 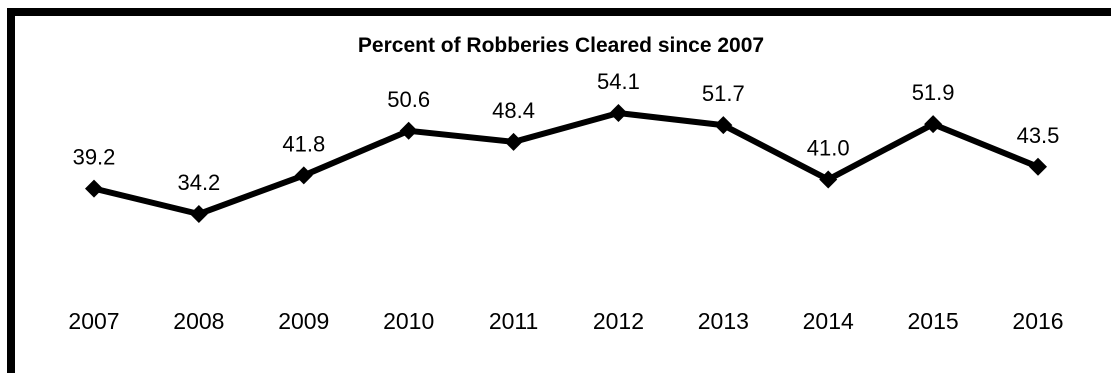 I want to click on data-label: 43.5, so click(x=1038, y=135).